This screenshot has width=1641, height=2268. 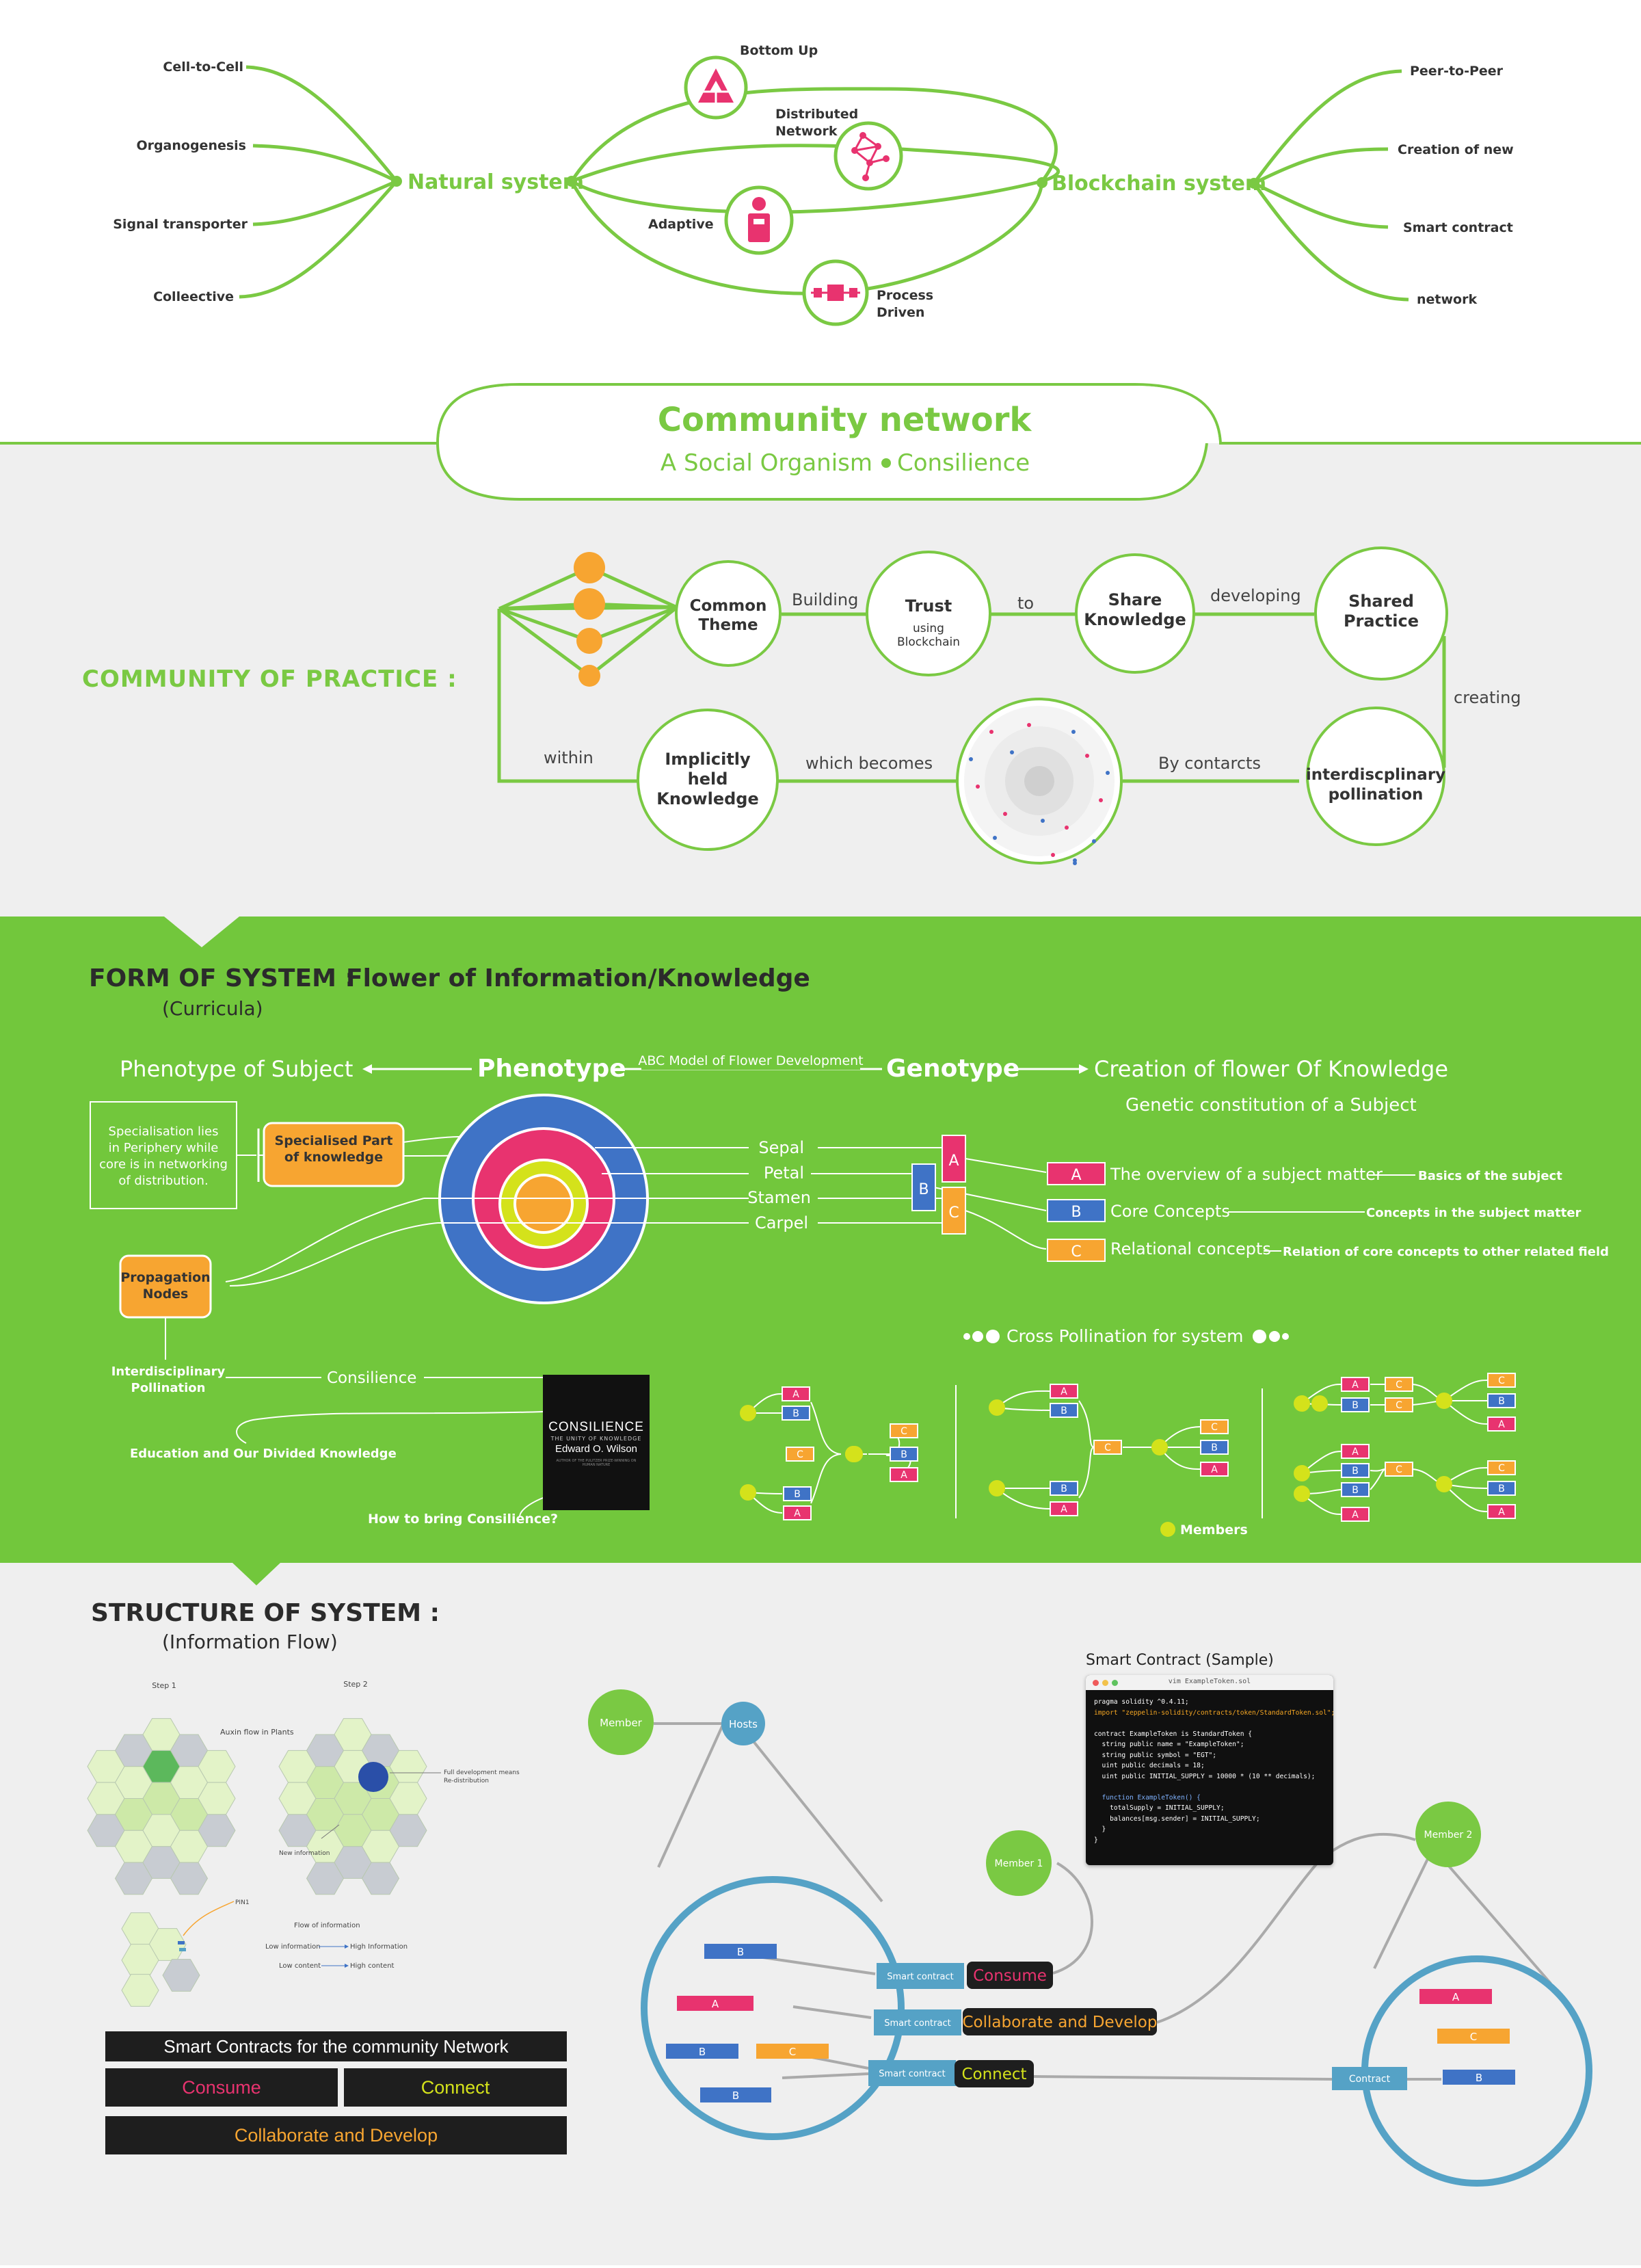 What do you see at coordinates (1076, 1212) in the screenshot?
I see `letter-b: B` at bounding box center [1076, 1212].